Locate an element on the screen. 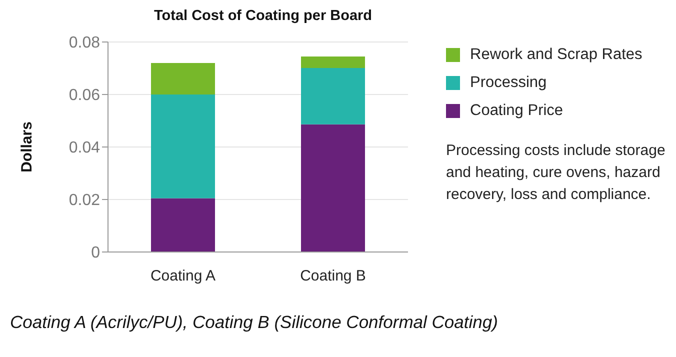  y-tick-label: 0.06 is located at coordinates (84, 95).